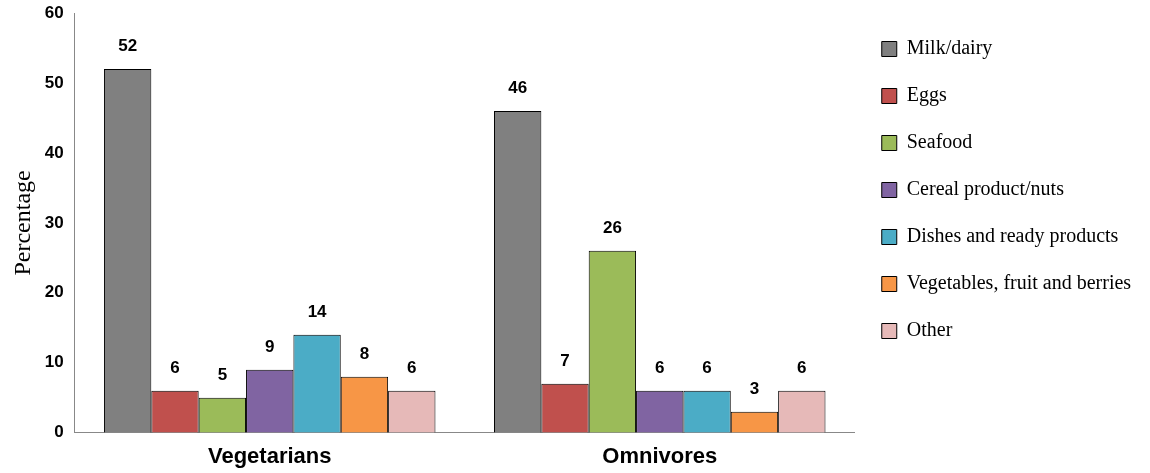 The width and height of the screenshot is (1150, 473). Describe the element at coordinates (518, 88) in the screenshot. I see `data-label: 46` at that location.